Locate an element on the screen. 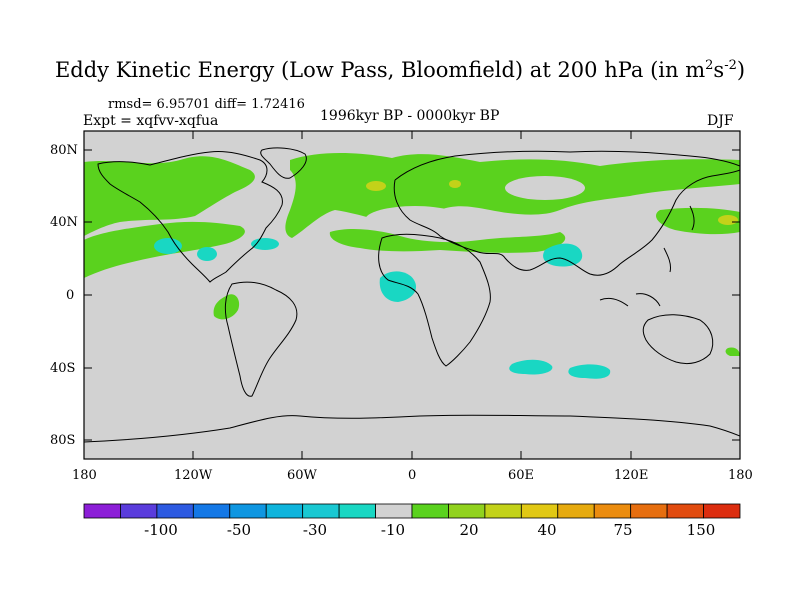 The height and width of the screenshot is (600, 800). colorbar-label: 40 is located at coordinates (547, 530).